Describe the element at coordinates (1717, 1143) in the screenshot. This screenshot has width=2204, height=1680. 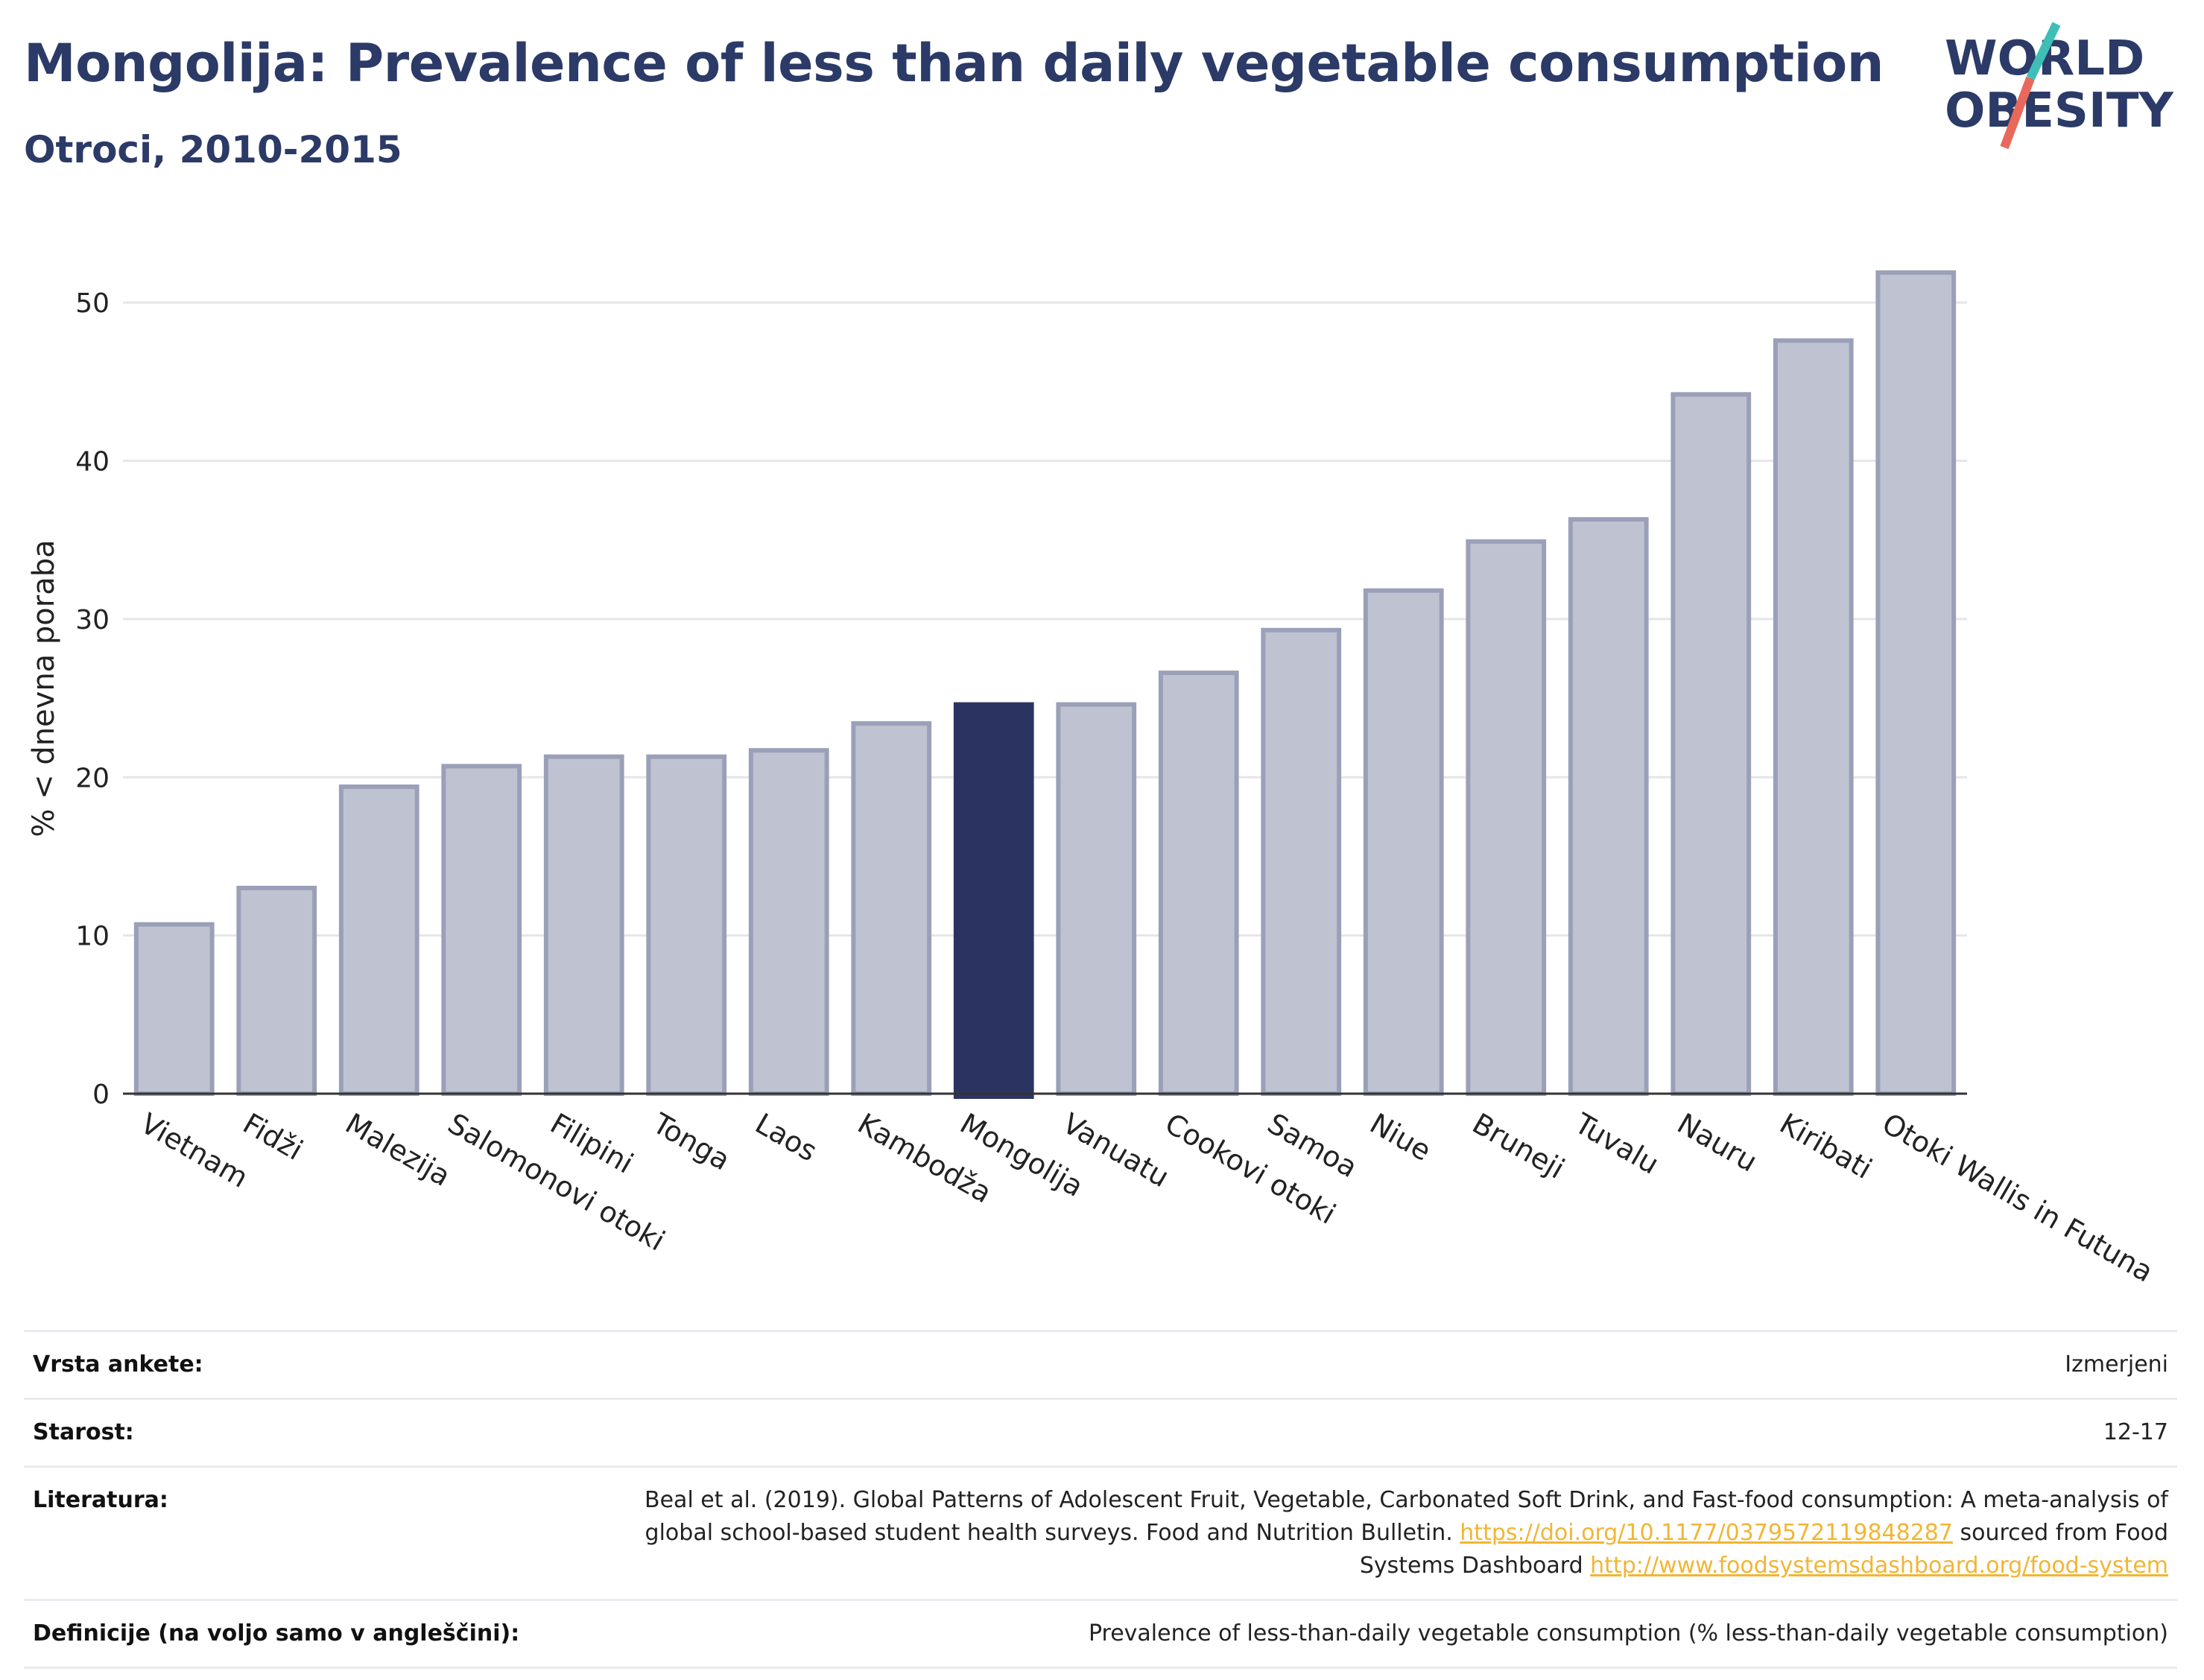
I see `x-tick-label: Nauru` at that location.